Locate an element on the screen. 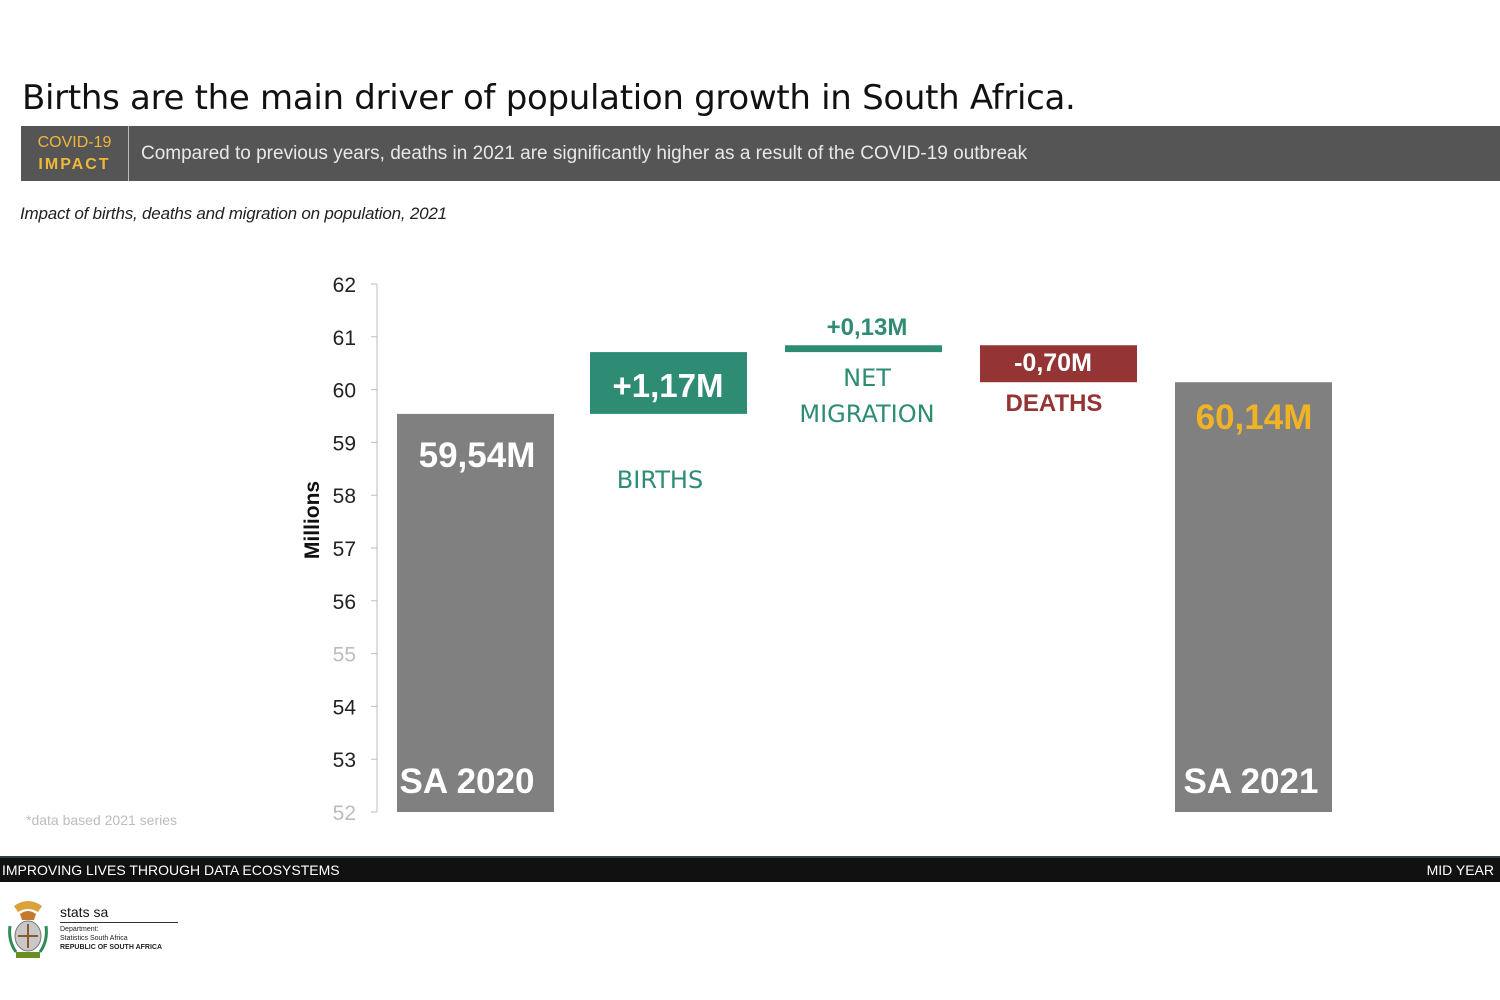  y-tick-label: 52 is located at coordinates (344, 813).